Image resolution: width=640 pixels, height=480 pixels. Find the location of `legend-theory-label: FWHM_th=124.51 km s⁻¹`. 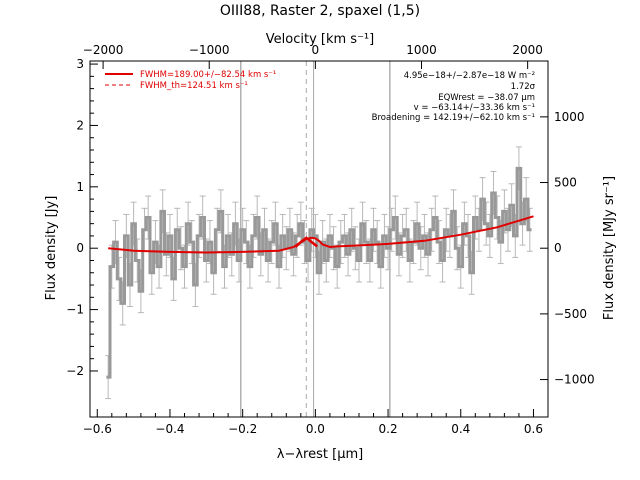

legend-theory-label: FWHM_th=124.51 km s⁻¹ is located at coordinates (194, 86).